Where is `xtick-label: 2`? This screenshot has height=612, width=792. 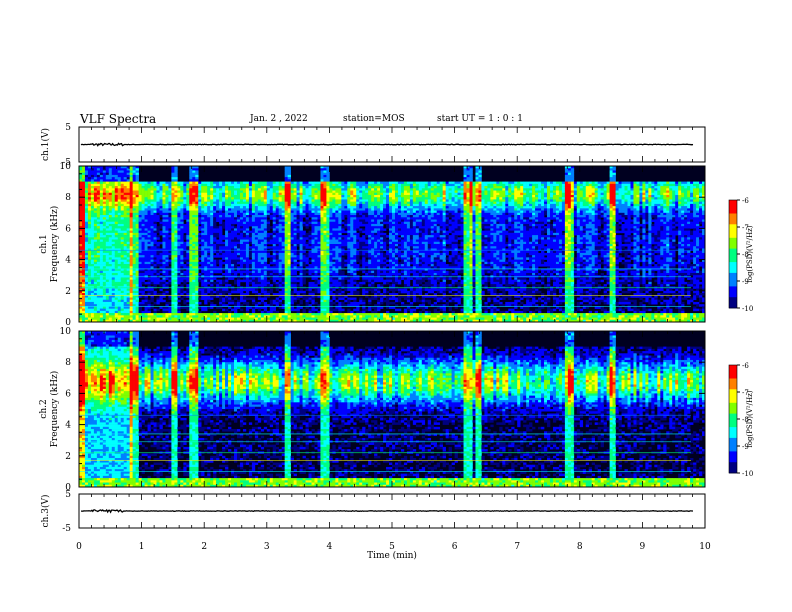 xtick-label: 2 is located at coordinates (204, 547).